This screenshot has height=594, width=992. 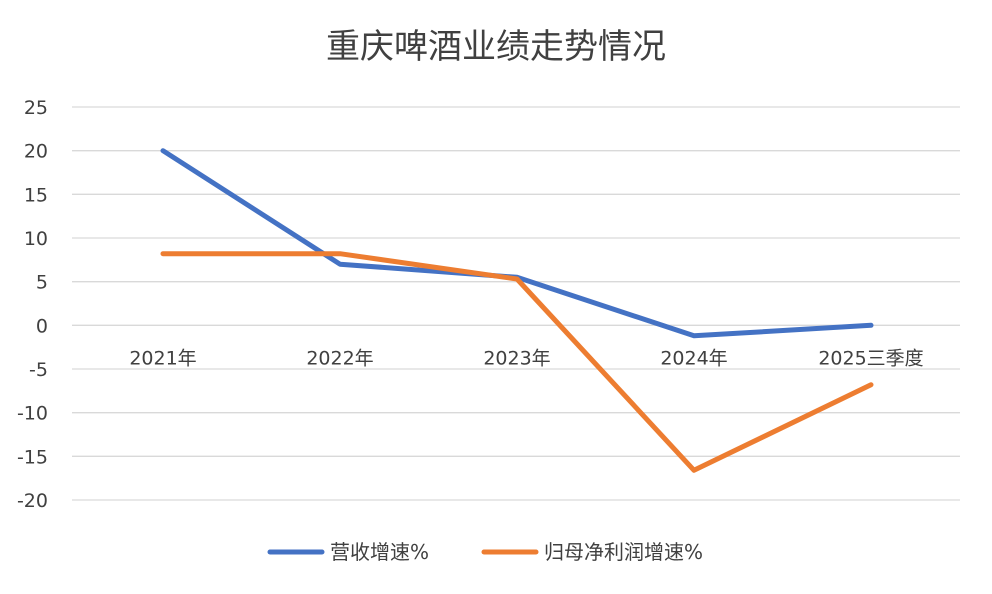 What do you see at coordinates (42, 326) in the screenshot?
I see `y-tick-label: 0` at bounding box center [42, 326].